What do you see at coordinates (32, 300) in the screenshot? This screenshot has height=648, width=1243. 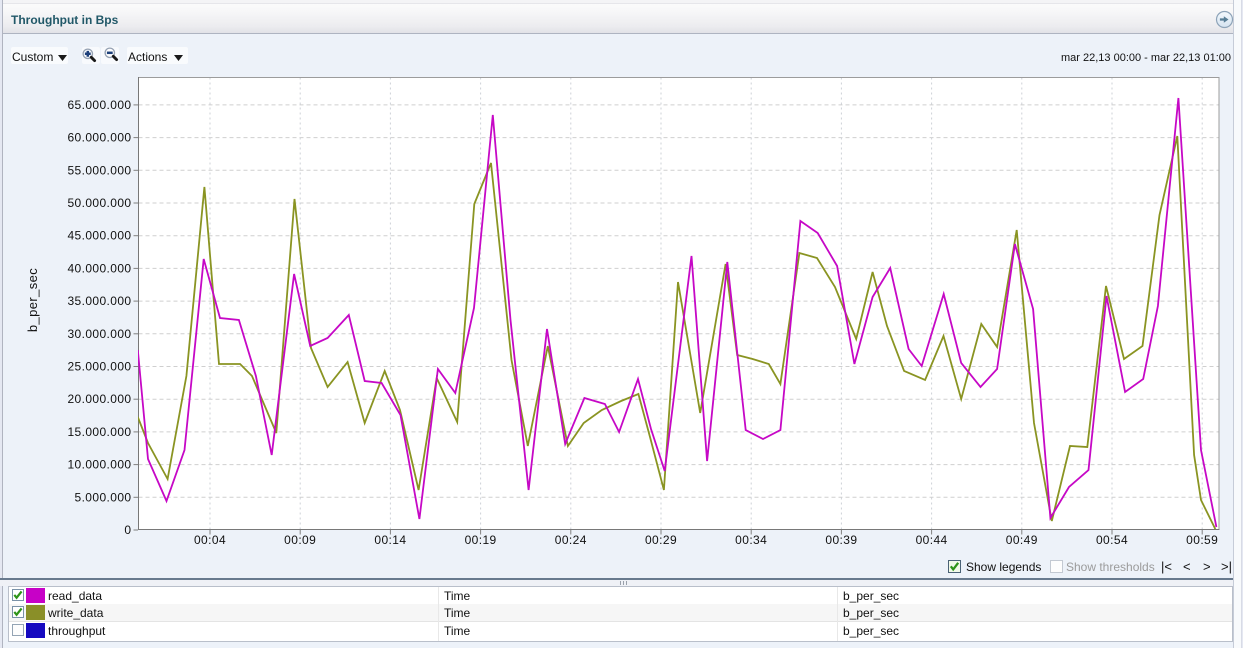 I see `svg-text: b_per_sec` at bounding box center [32, 300].